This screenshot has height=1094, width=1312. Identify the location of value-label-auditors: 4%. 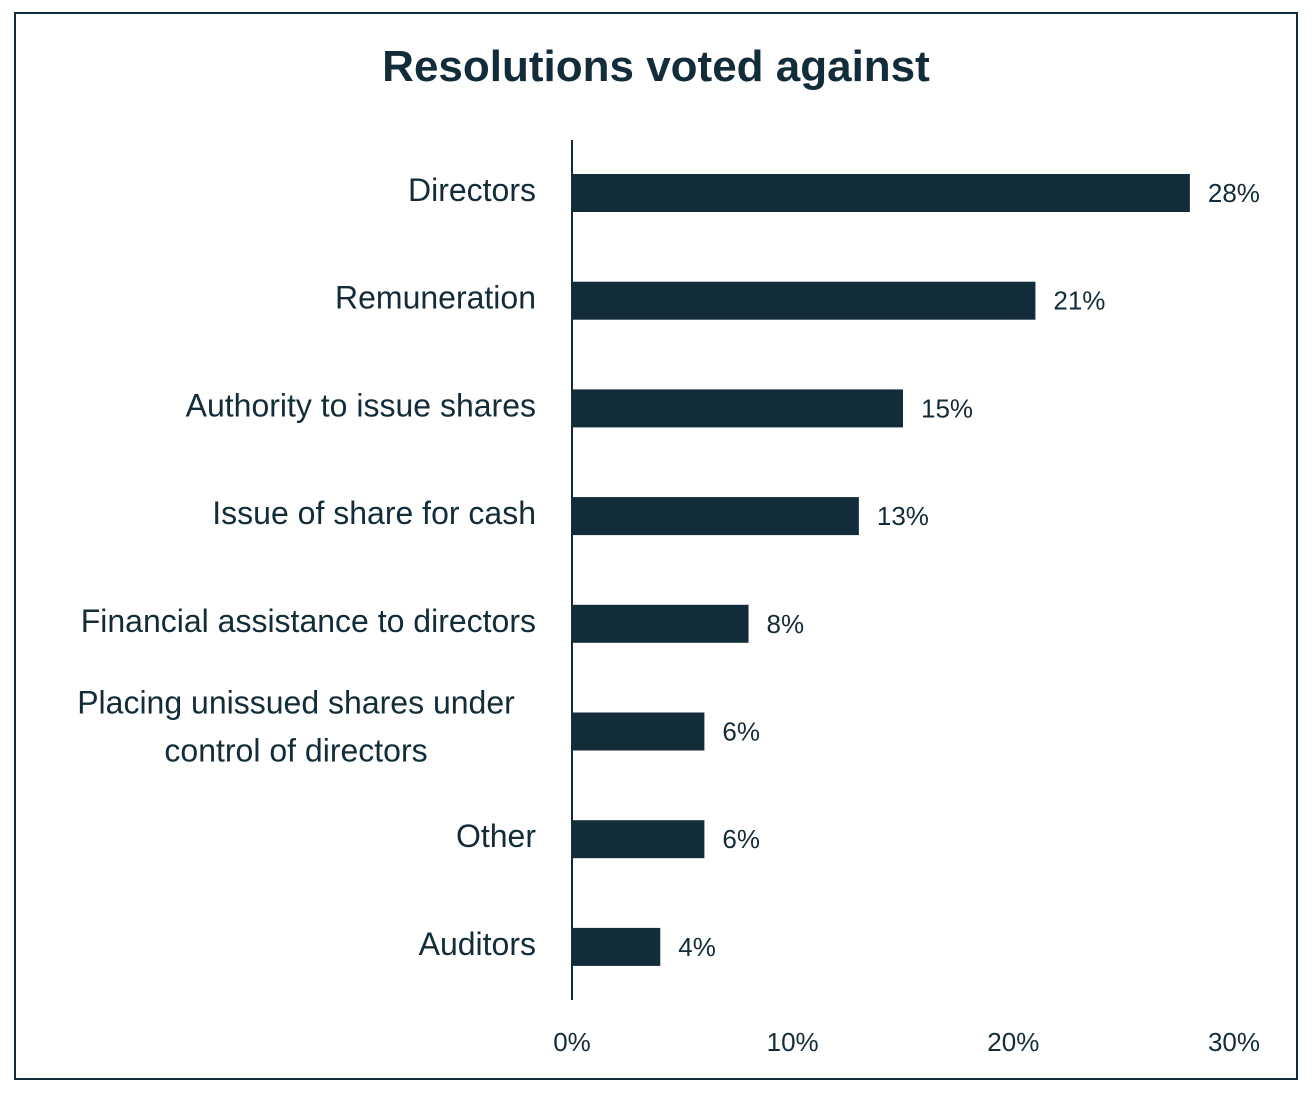
(697, 947).